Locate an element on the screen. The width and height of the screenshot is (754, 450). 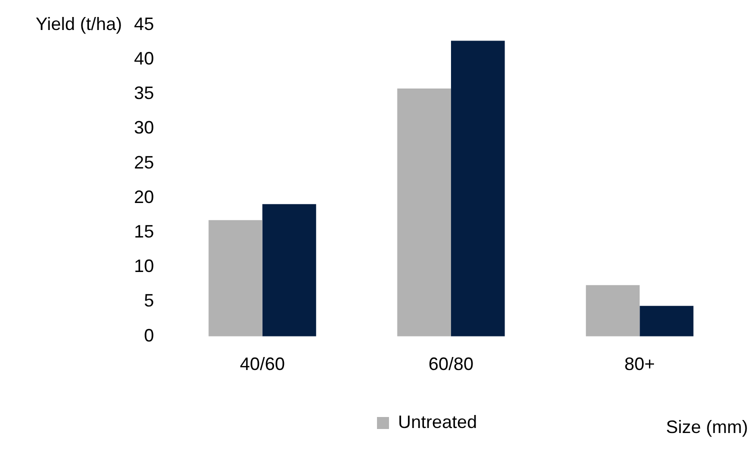
y-tick-label: 30 is located at coordinates (144, 128).